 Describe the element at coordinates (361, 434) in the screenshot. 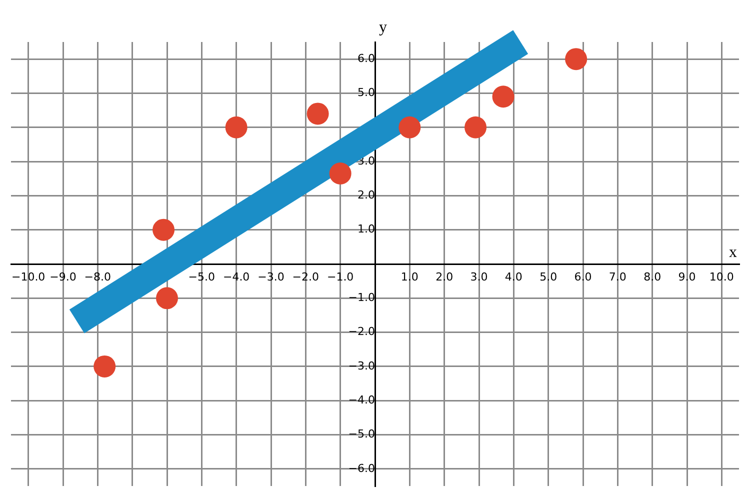

I see `y-tick-label: −5.0` at that location.